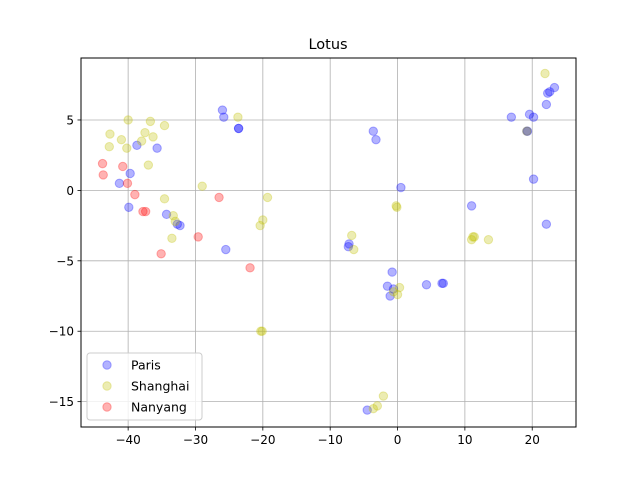 The width and height of the screenshot is (640, 484). I want to click on x-tick-label: 10, so click(464, 440).